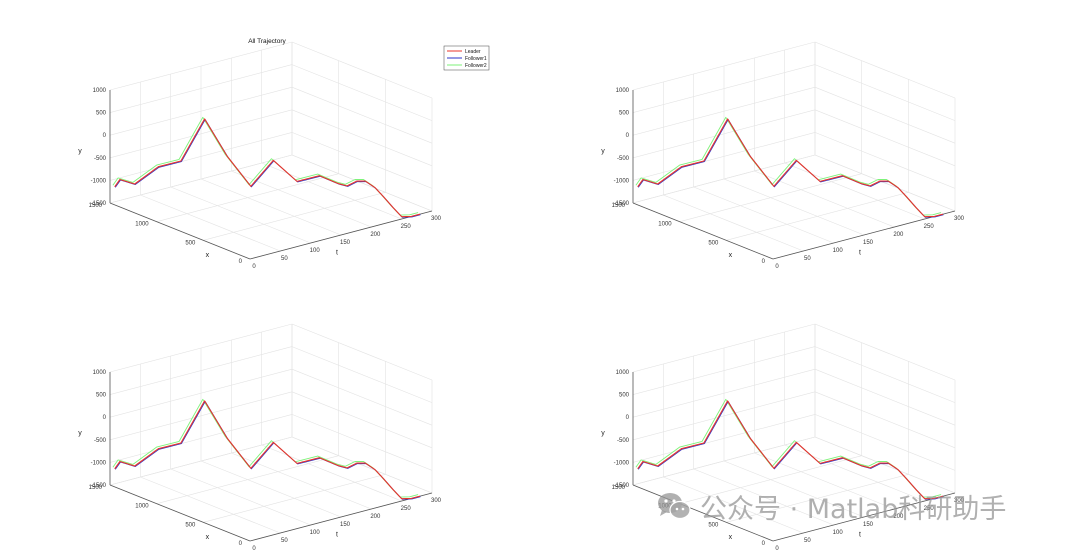  Describe the element at coordinates (624, 114) in the screenshot. I see `y-tick-label: 500` at that location.